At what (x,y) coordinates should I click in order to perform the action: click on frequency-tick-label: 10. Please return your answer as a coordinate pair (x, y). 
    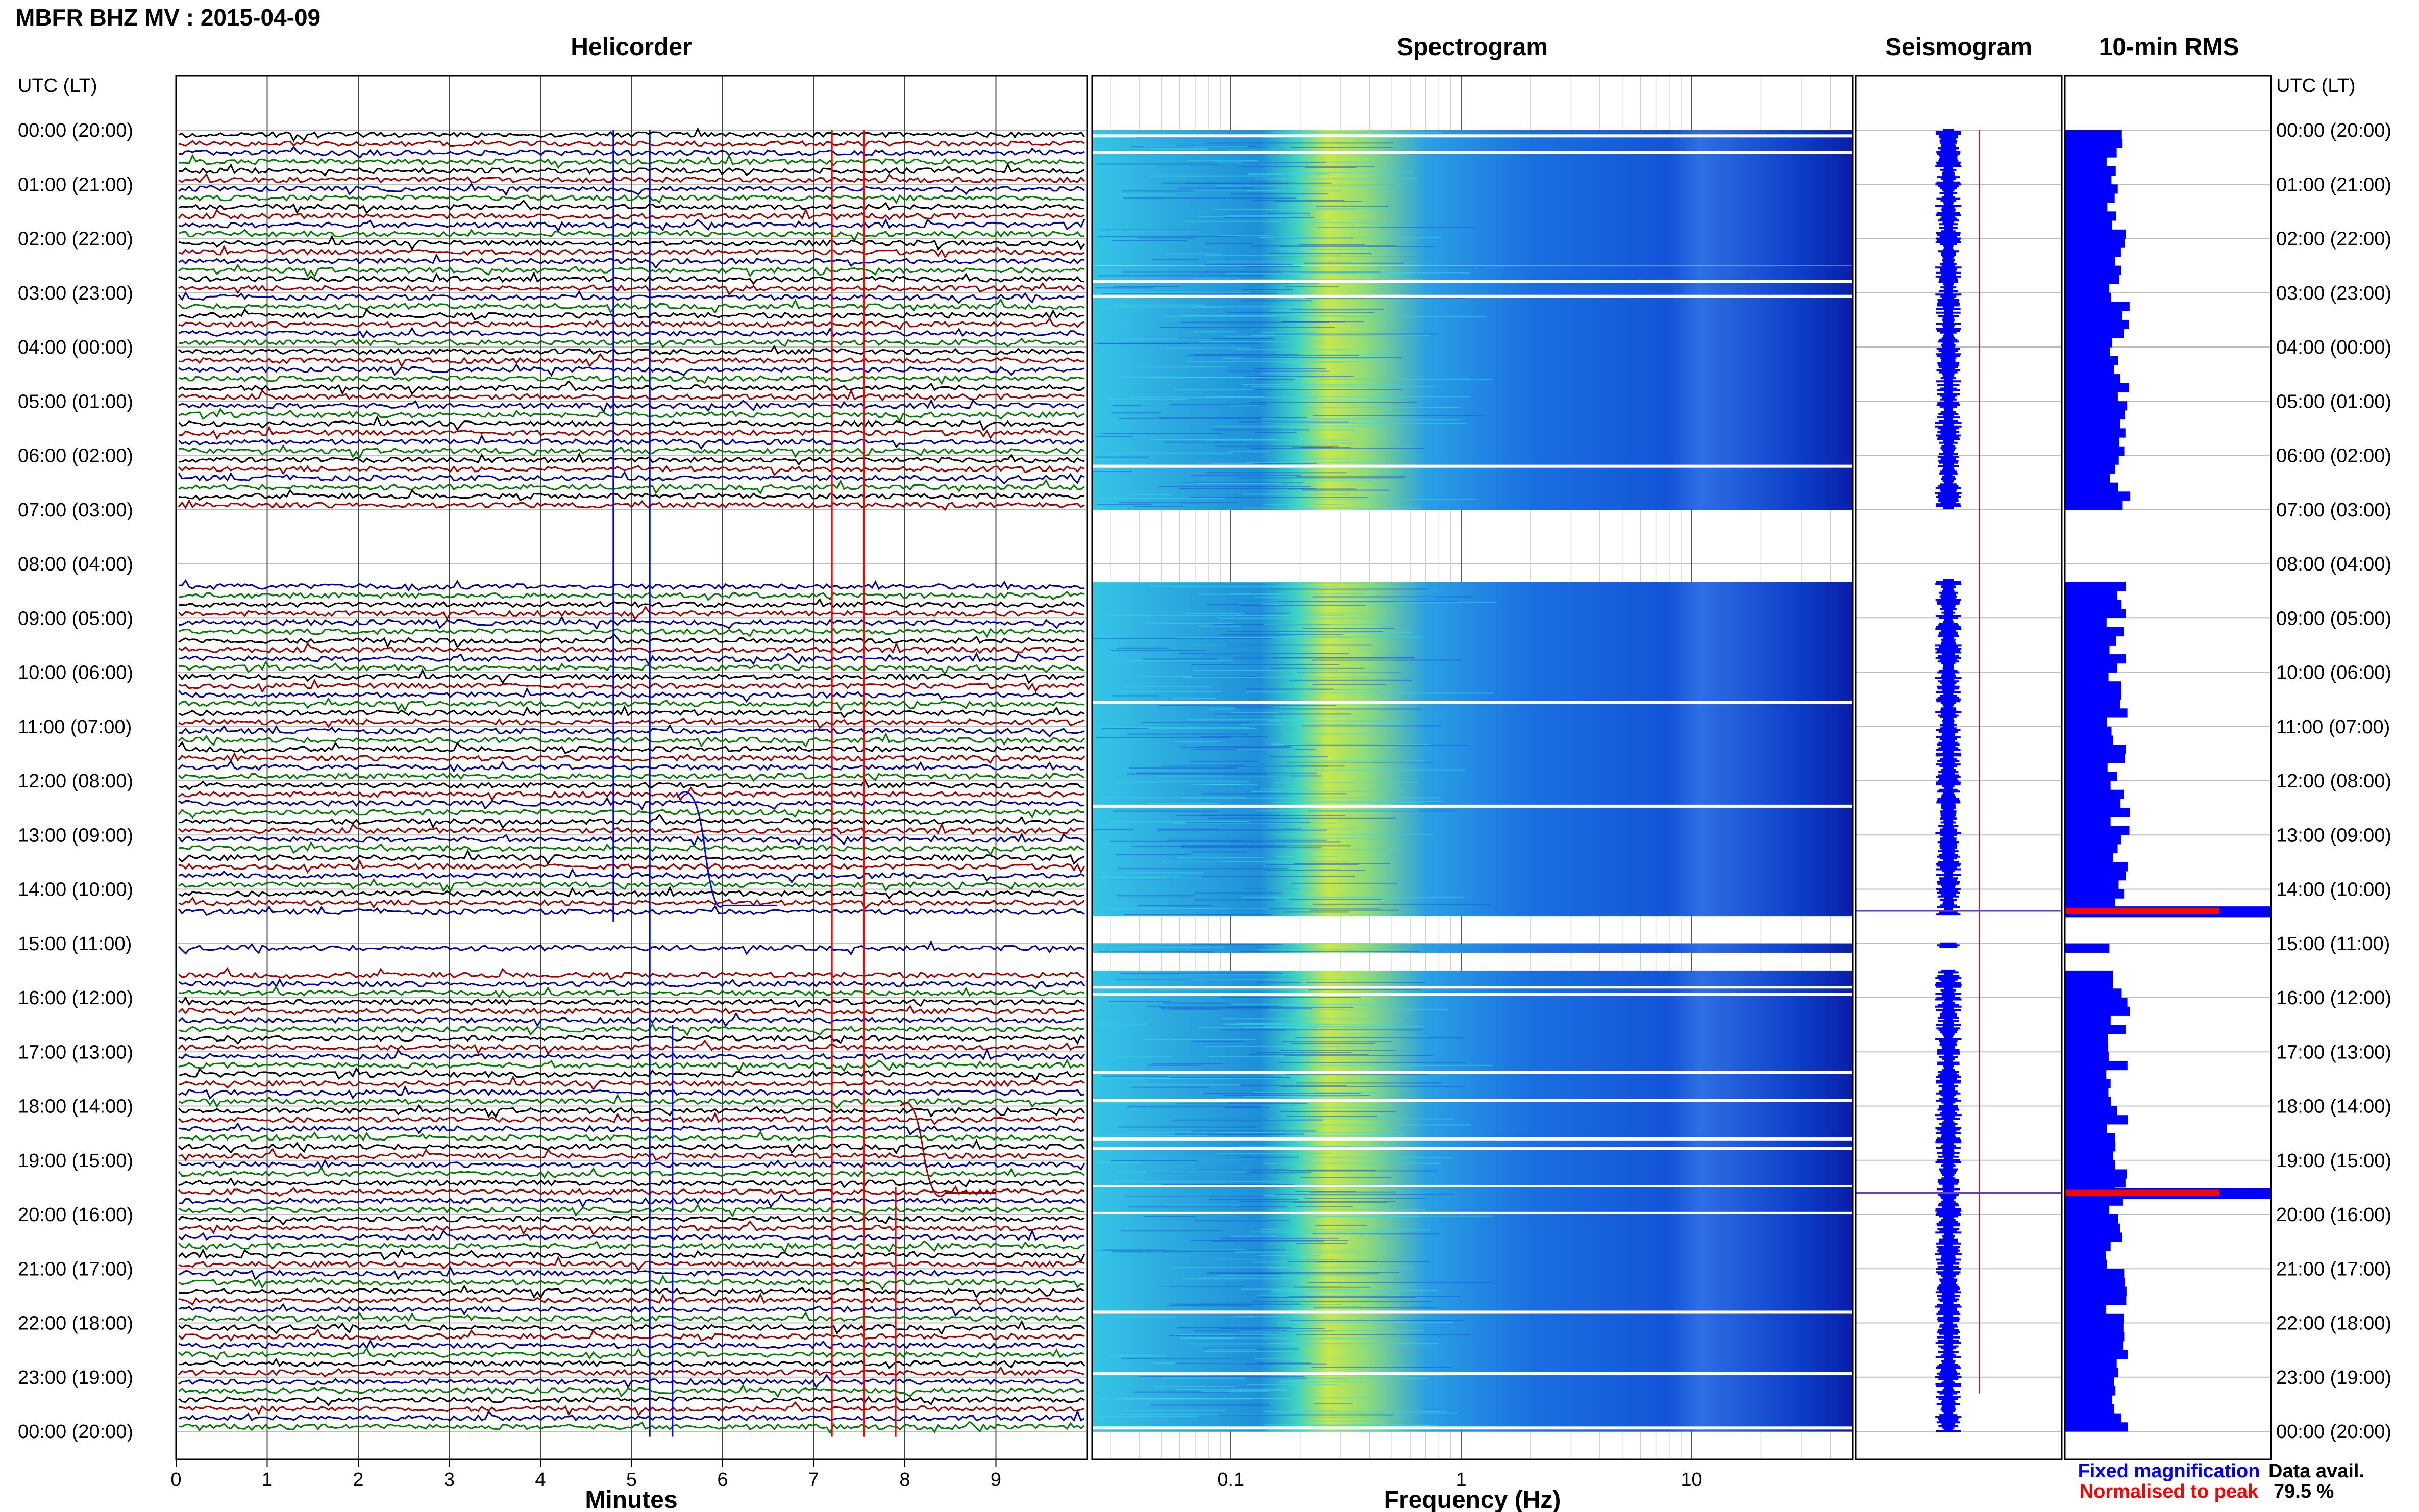
    Looking at the image, I should click on (1691, 1480).